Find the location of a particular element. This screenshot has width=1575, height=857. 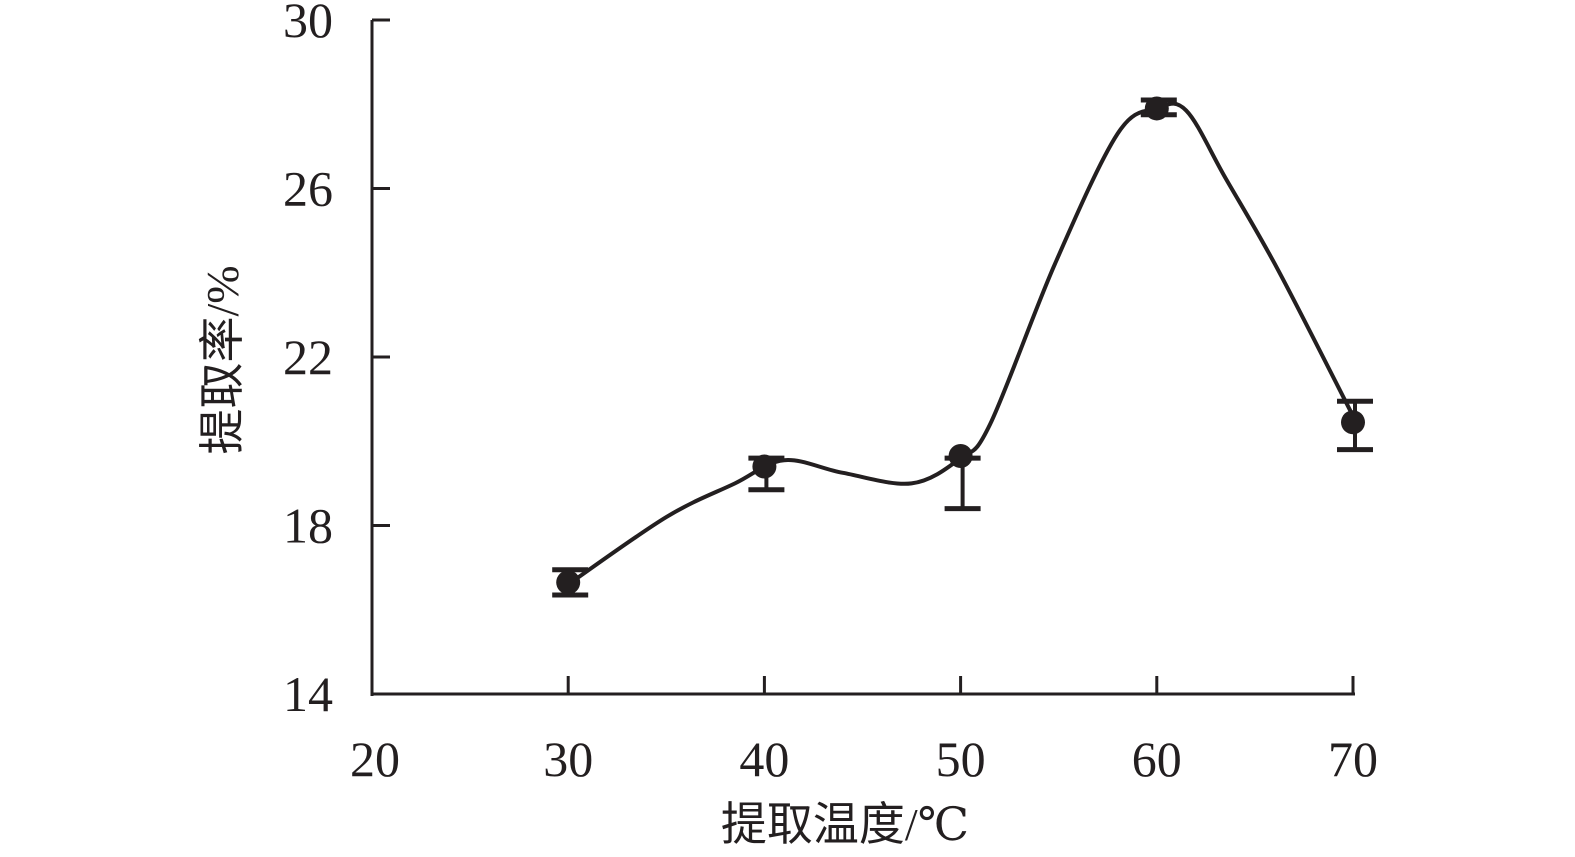

y-tick-label: 26 is located at coordinates (308, 189).